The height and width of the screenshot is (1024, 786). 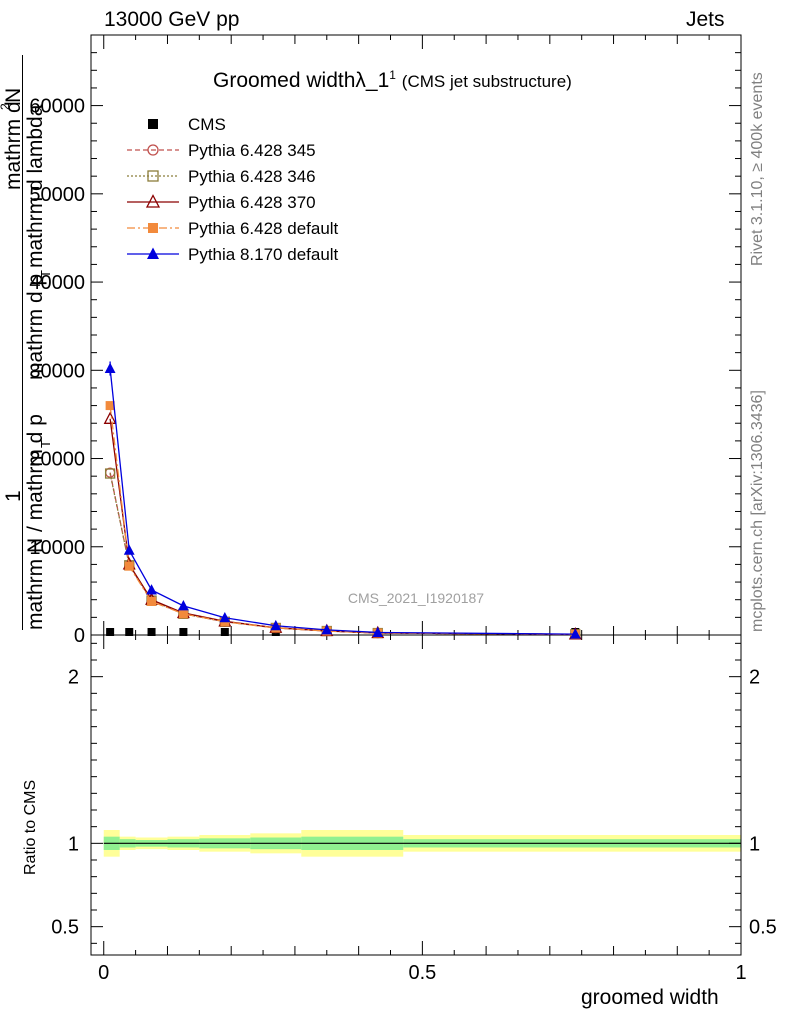 I want to click on legend-marker-p370, so click(x=153, y=201).